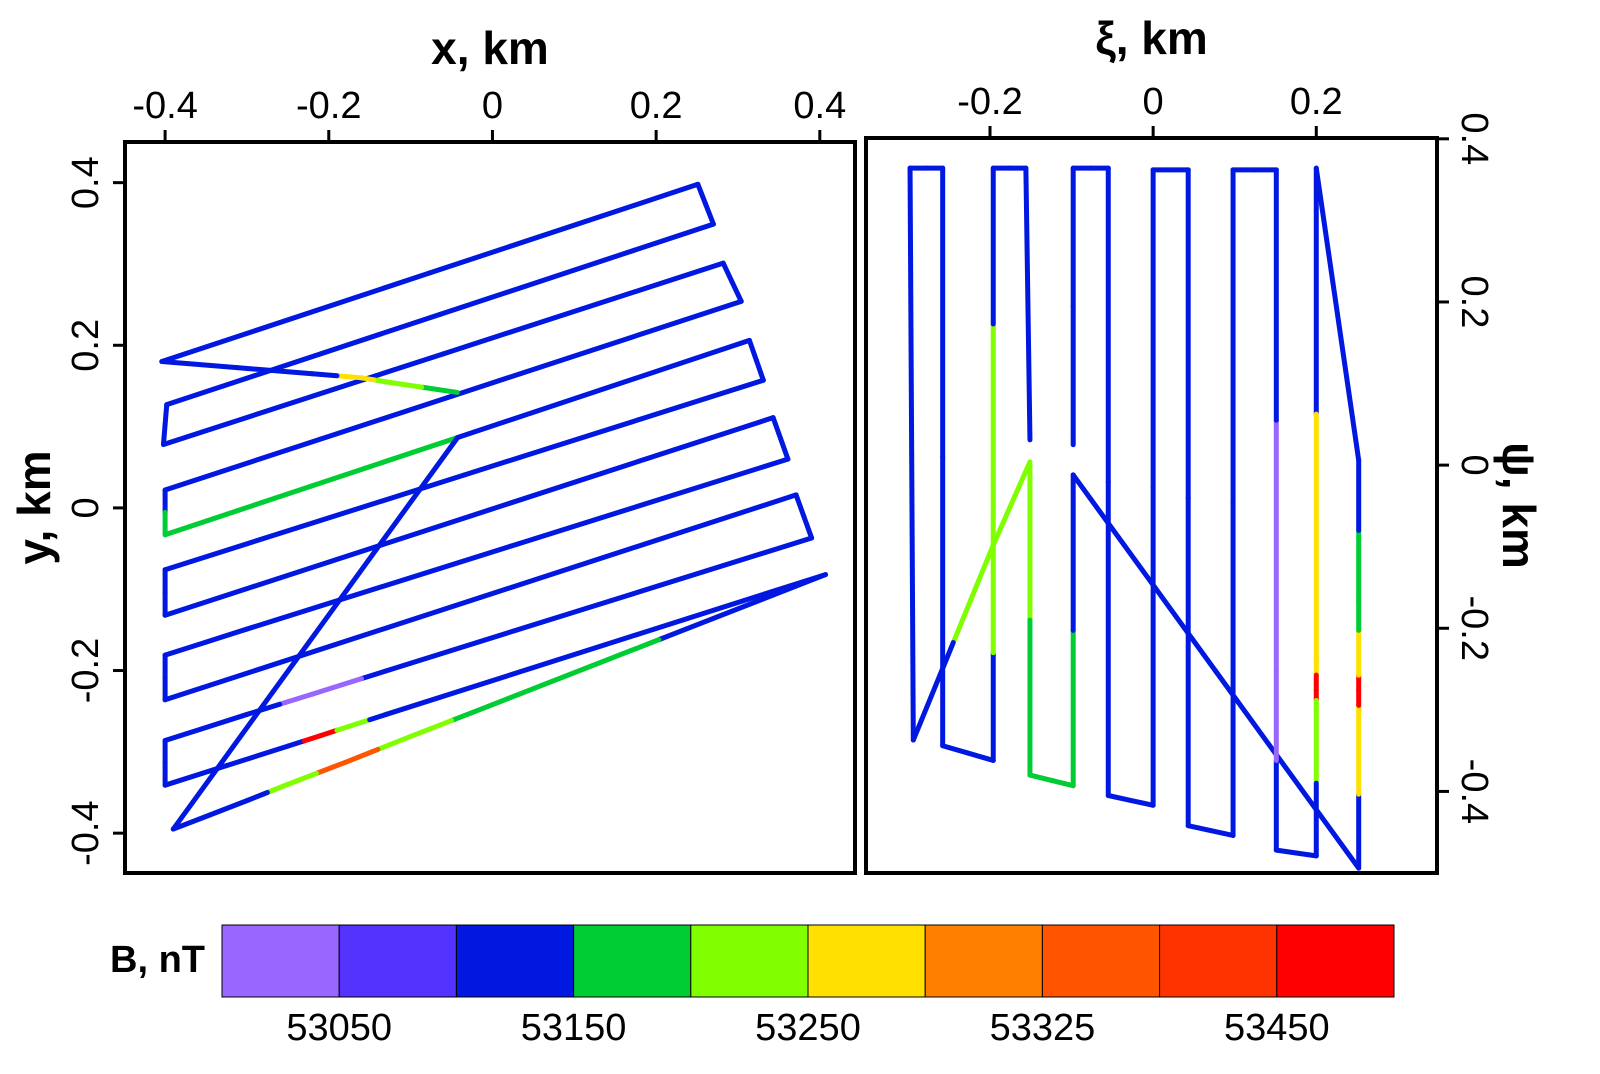  Describe the element at coordinates (157, 960) in the screenshot. I see `colorbar-label: B, nT` at that location.